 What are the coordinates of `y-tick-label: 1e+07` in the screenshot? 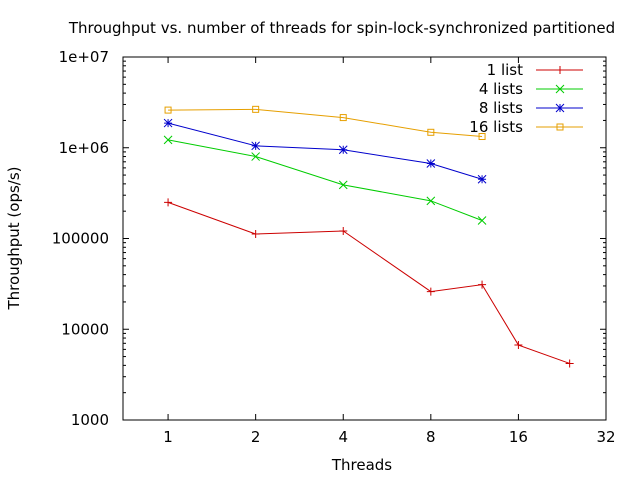 It's located at (84, 57).